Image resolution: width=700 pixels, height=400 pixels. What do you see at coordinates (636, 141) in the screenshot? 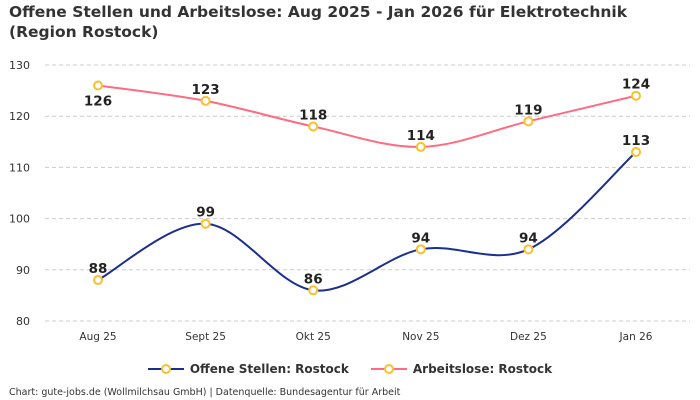
I see `data-label: 113` at bounding box center [636, 141].